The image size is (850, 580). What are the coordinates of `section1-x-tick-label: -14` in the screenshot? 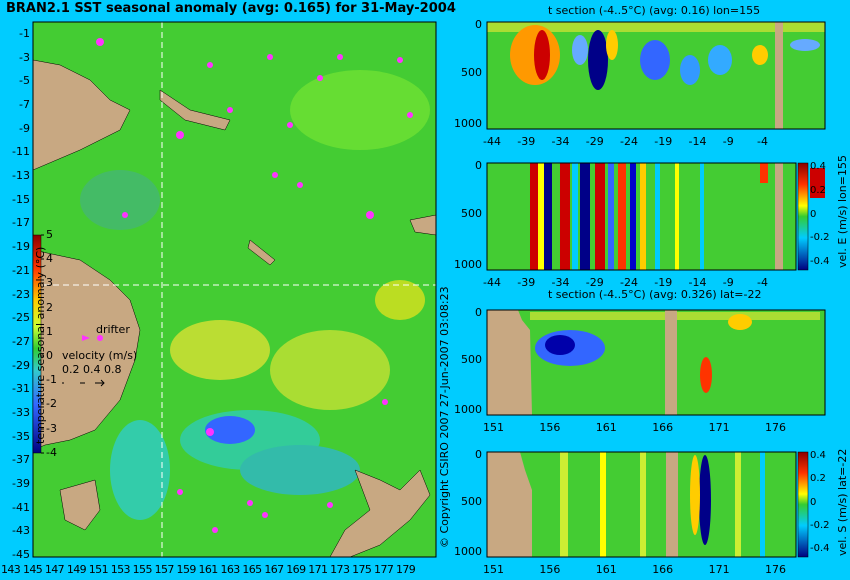 It's located at (697, 141).